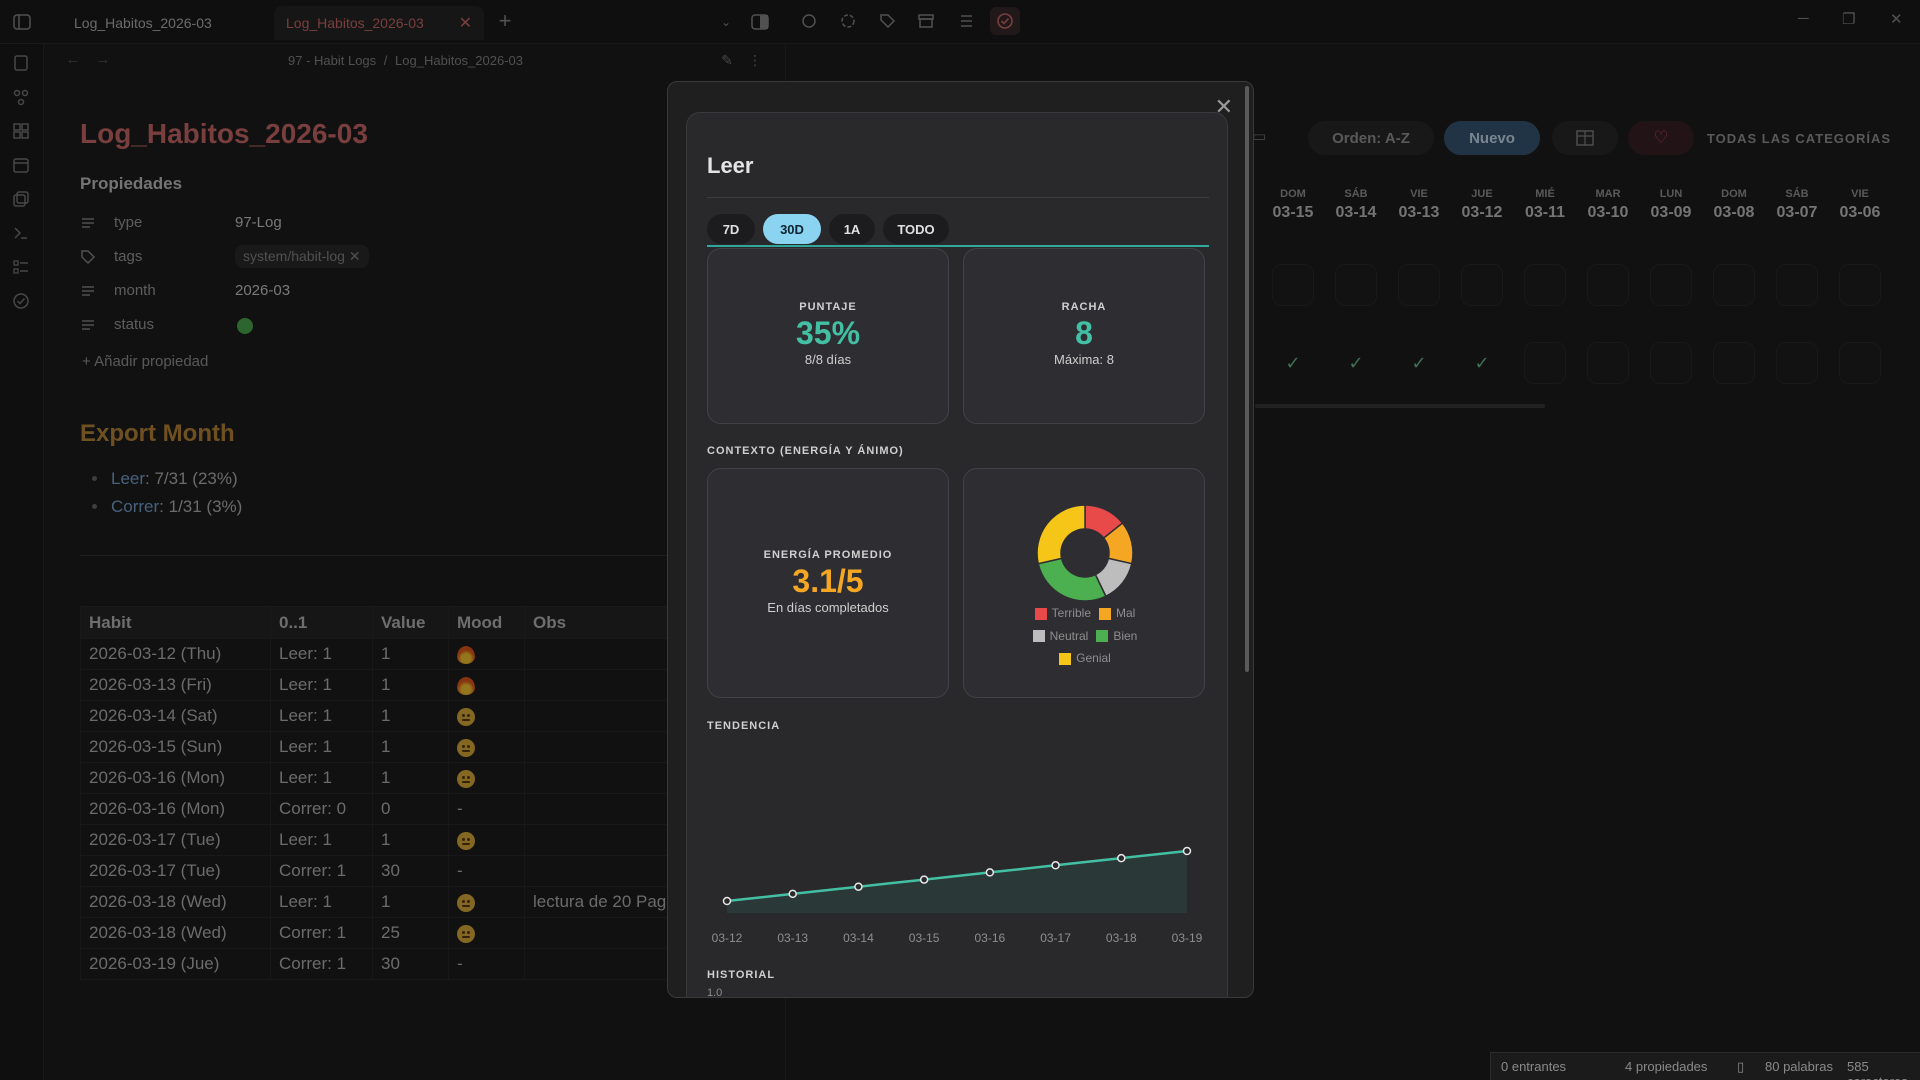  What do you see at coordinates (354, 256) in the screenshot?
I see `remove-tag-icon: ✕` at bounding box center [354, 256].